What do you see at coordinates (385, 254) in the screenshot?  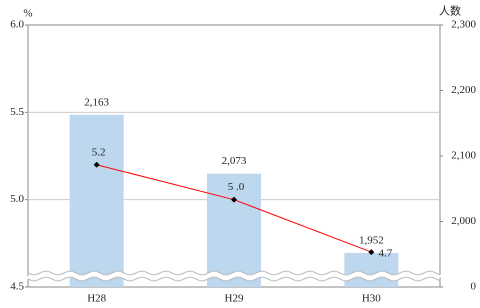 I see `line-value-label: 4.7` at bounding box center [385, 254].